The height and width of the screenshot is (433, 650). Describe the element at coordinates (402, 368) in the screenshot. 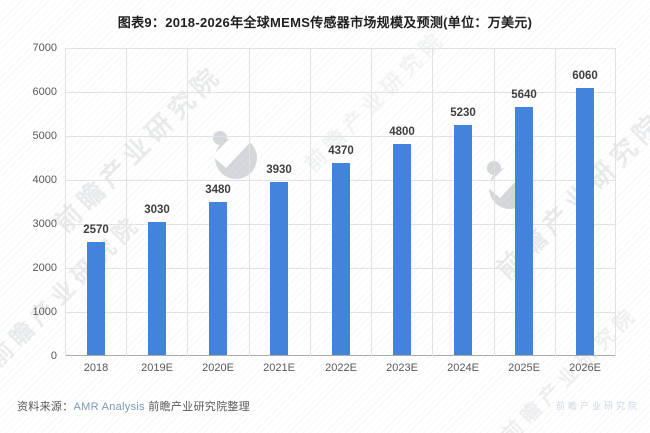

I see `x-tick-label: 2023E` at that location.